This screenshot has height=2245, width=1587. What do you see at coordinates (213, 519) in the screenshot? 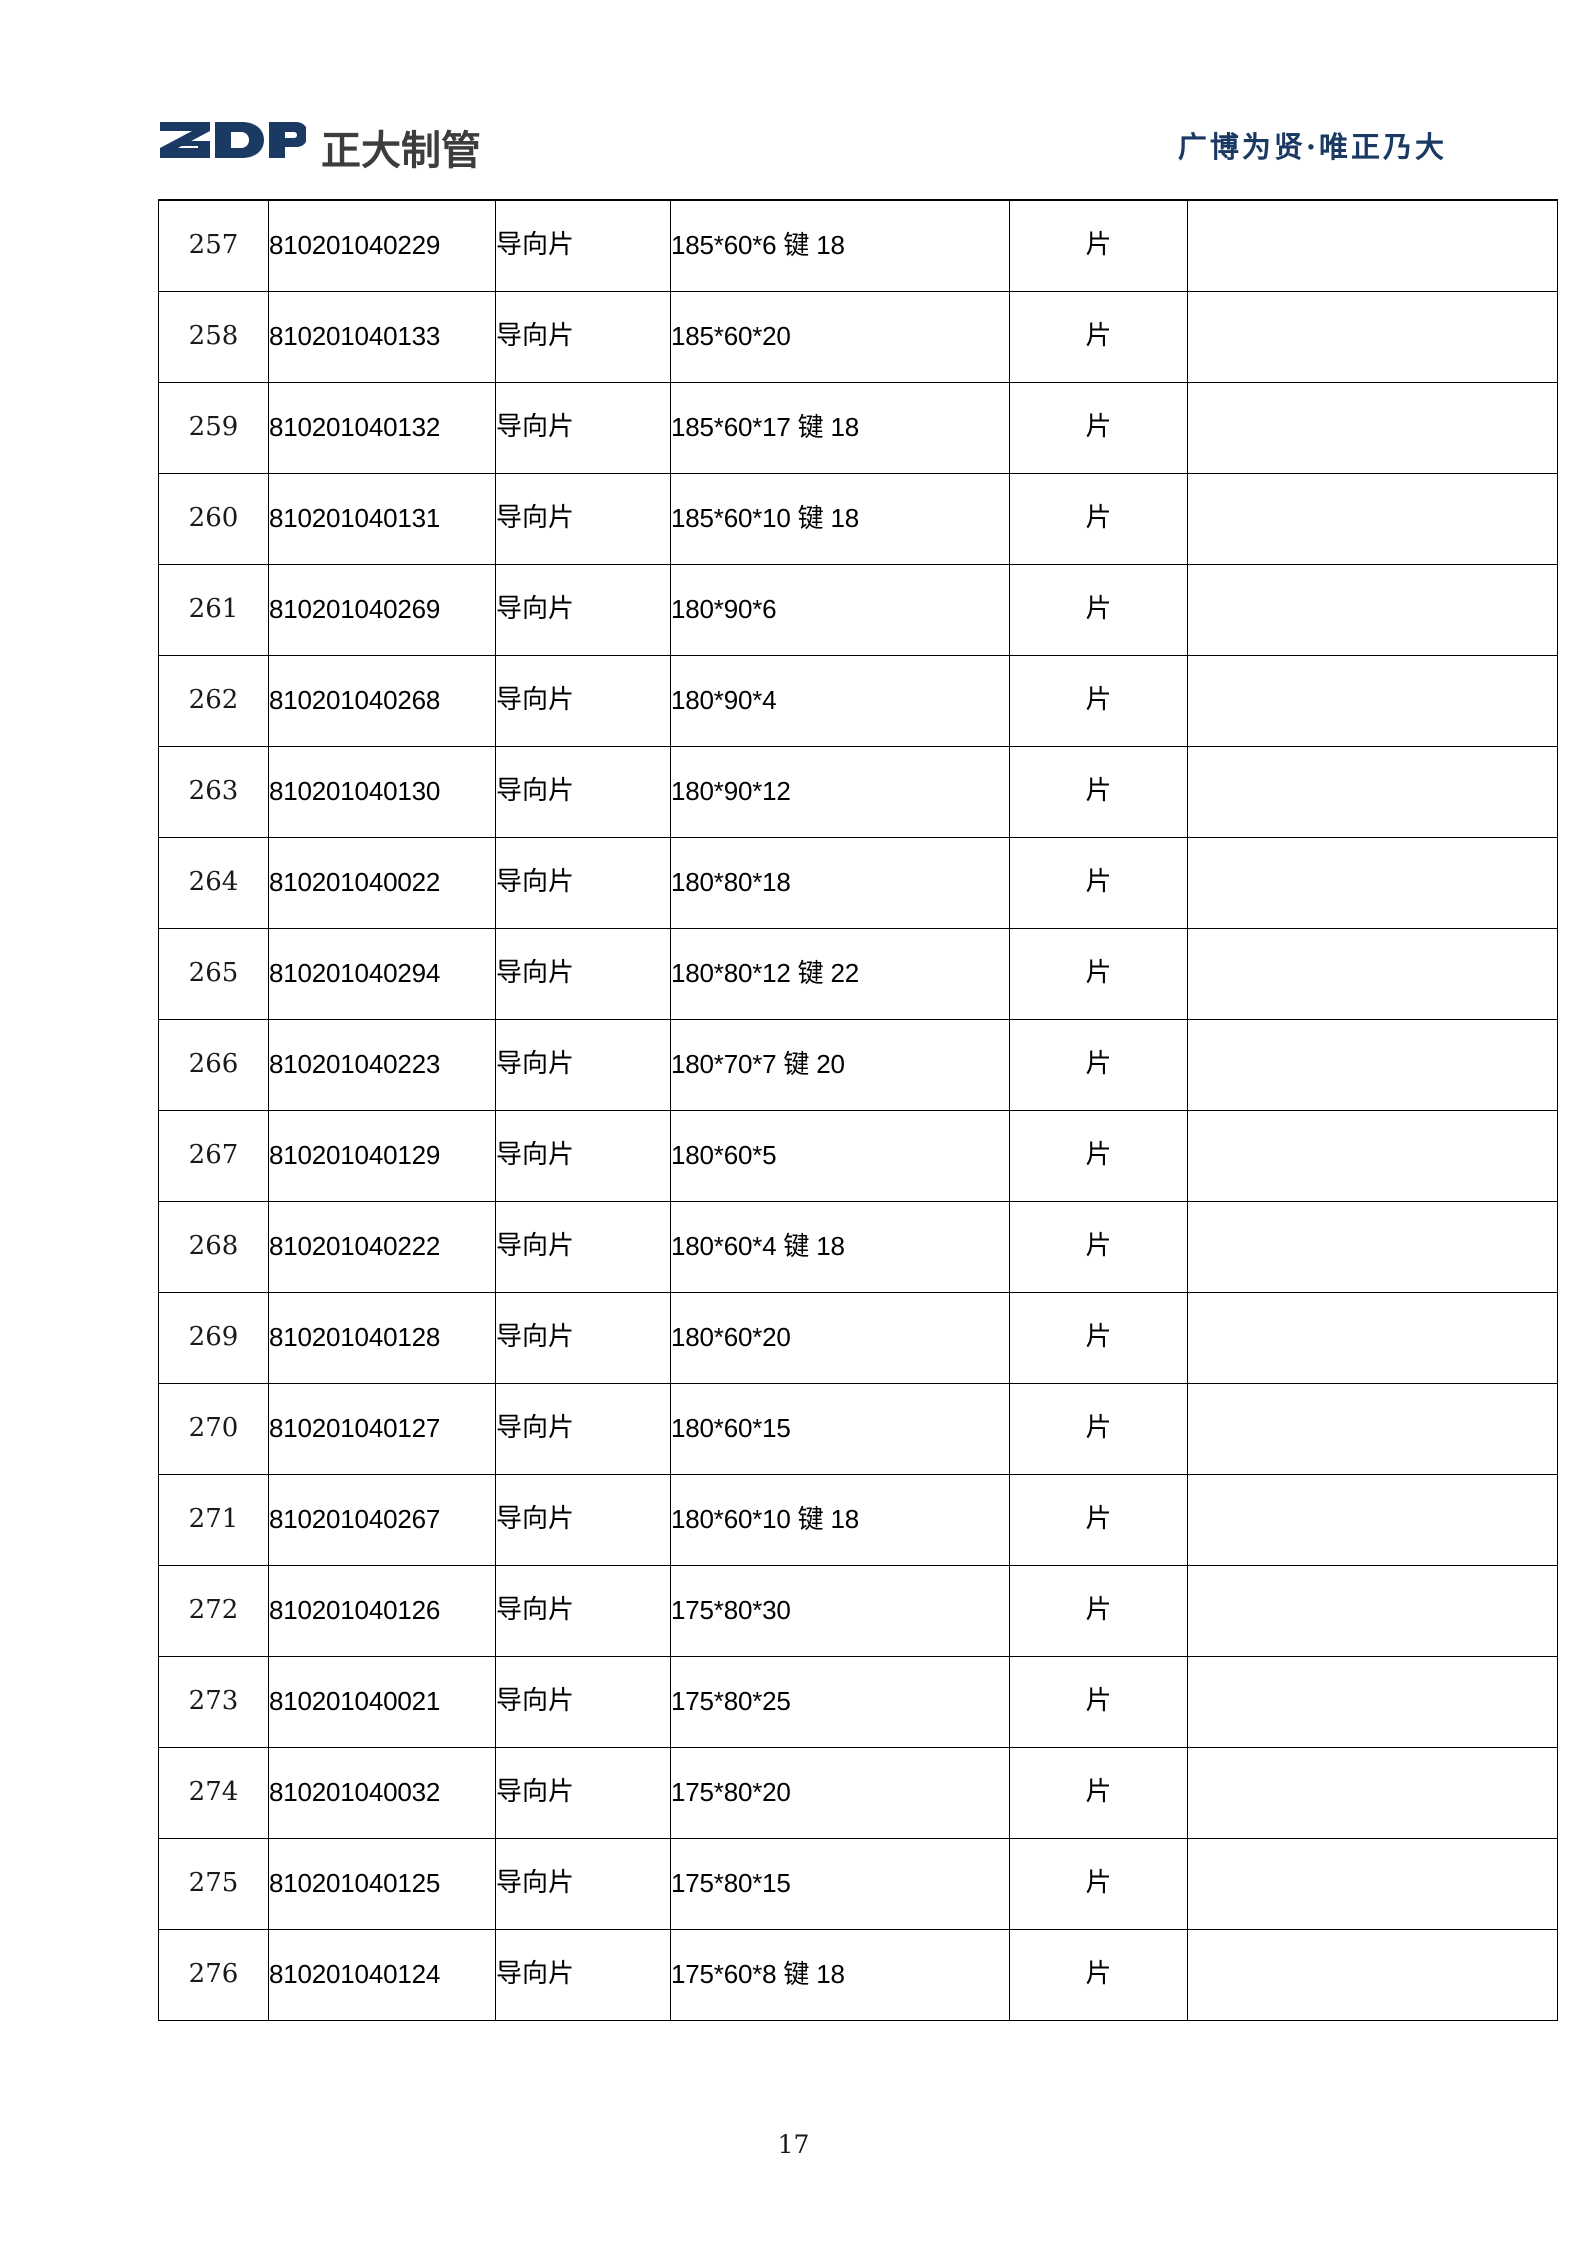
I see `cell-index: 260` at bounding box center [213, 519].